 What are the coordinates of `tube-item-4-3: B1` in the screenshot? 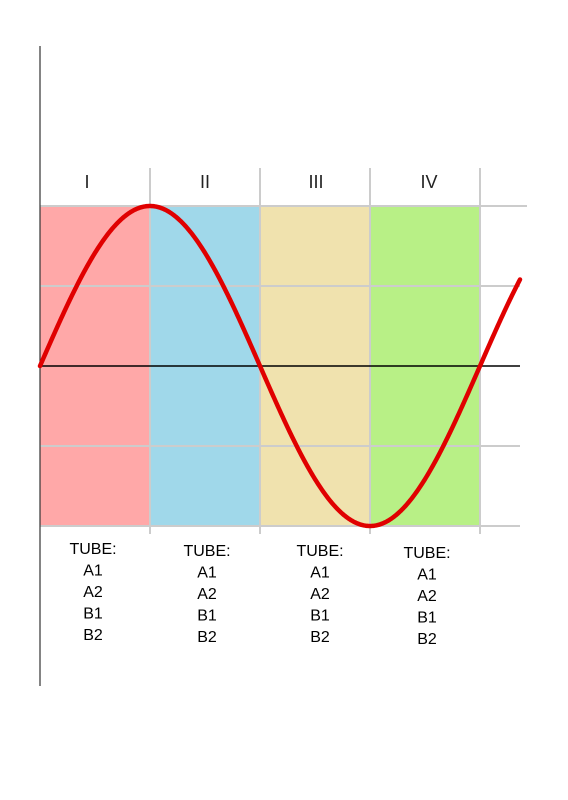 It's located at (427, 618).